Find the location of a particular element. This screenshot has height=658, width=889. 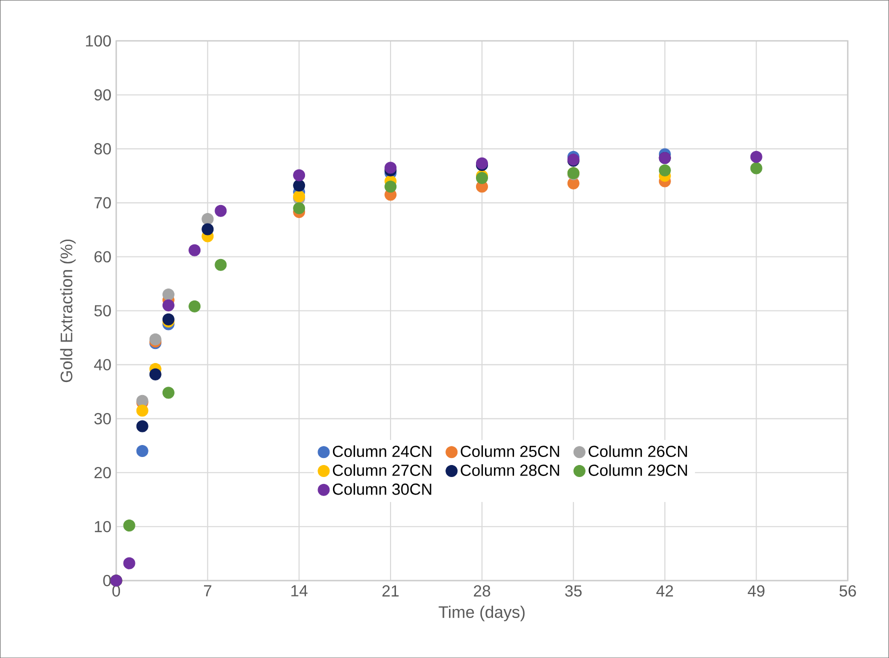

legend-label: Column 28CN is located at coordinates (510, 470).